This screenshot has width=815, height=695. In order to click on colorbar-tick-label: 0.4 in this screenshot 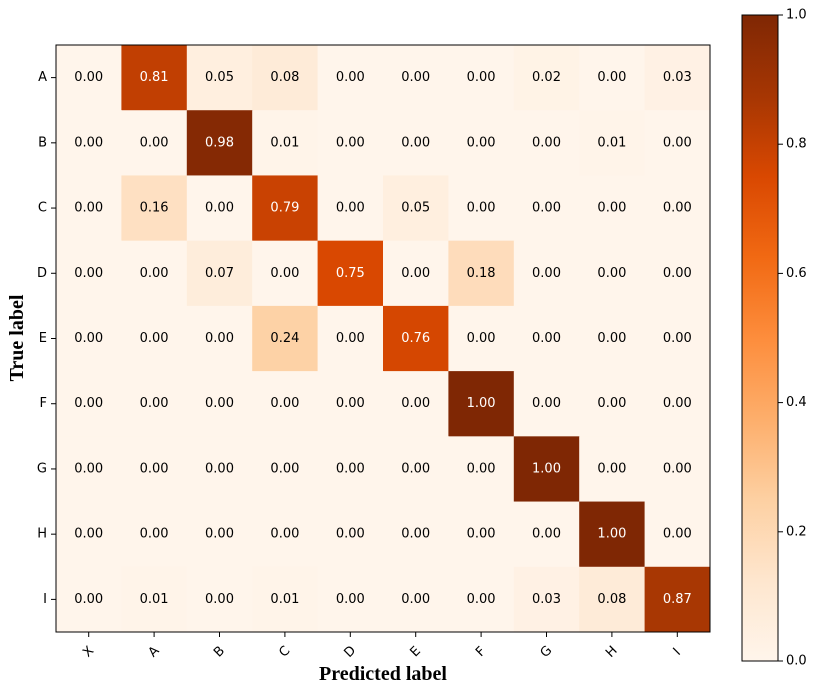, I will do `click(796, 402)`.